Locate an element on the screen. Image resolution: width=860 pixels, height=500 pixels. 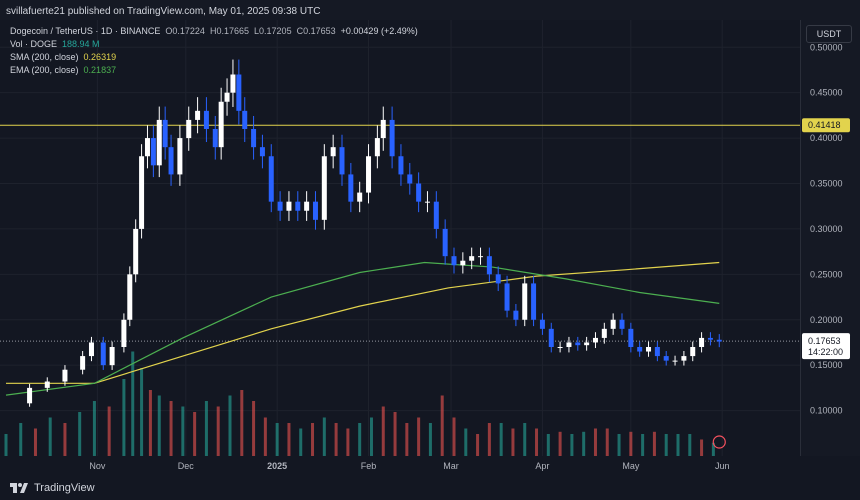
time-axis: Nov Dec 2025 Feb Mar Apr May Jun is located at coordinates (400, 466).